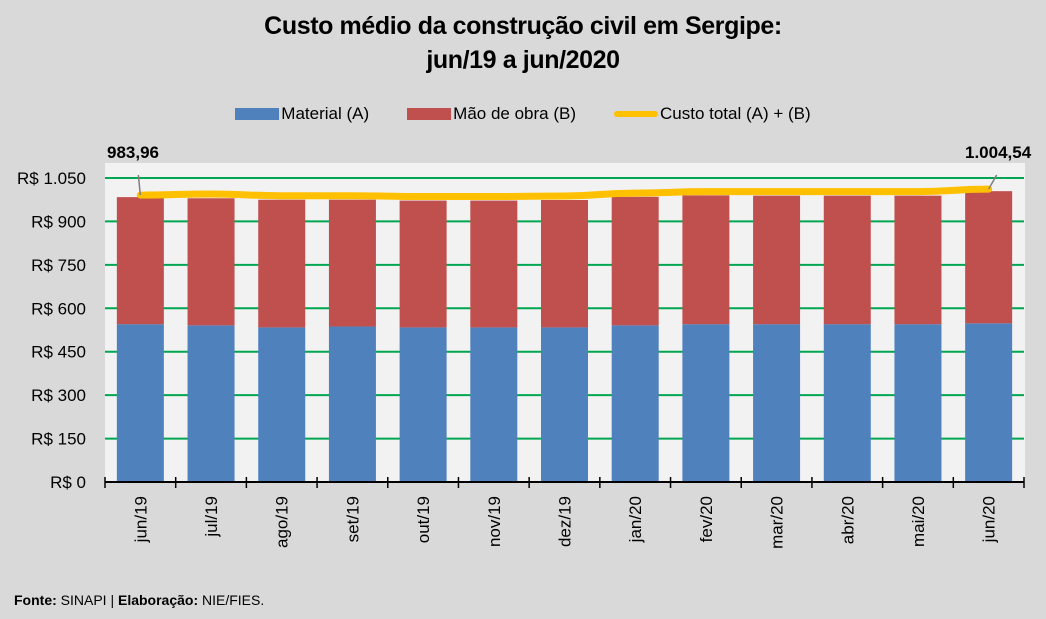  What do you see at coordinates (918, 521) in the screenshot?
I see `x-tick-label: mai/20` at bounding box center [918, 521].